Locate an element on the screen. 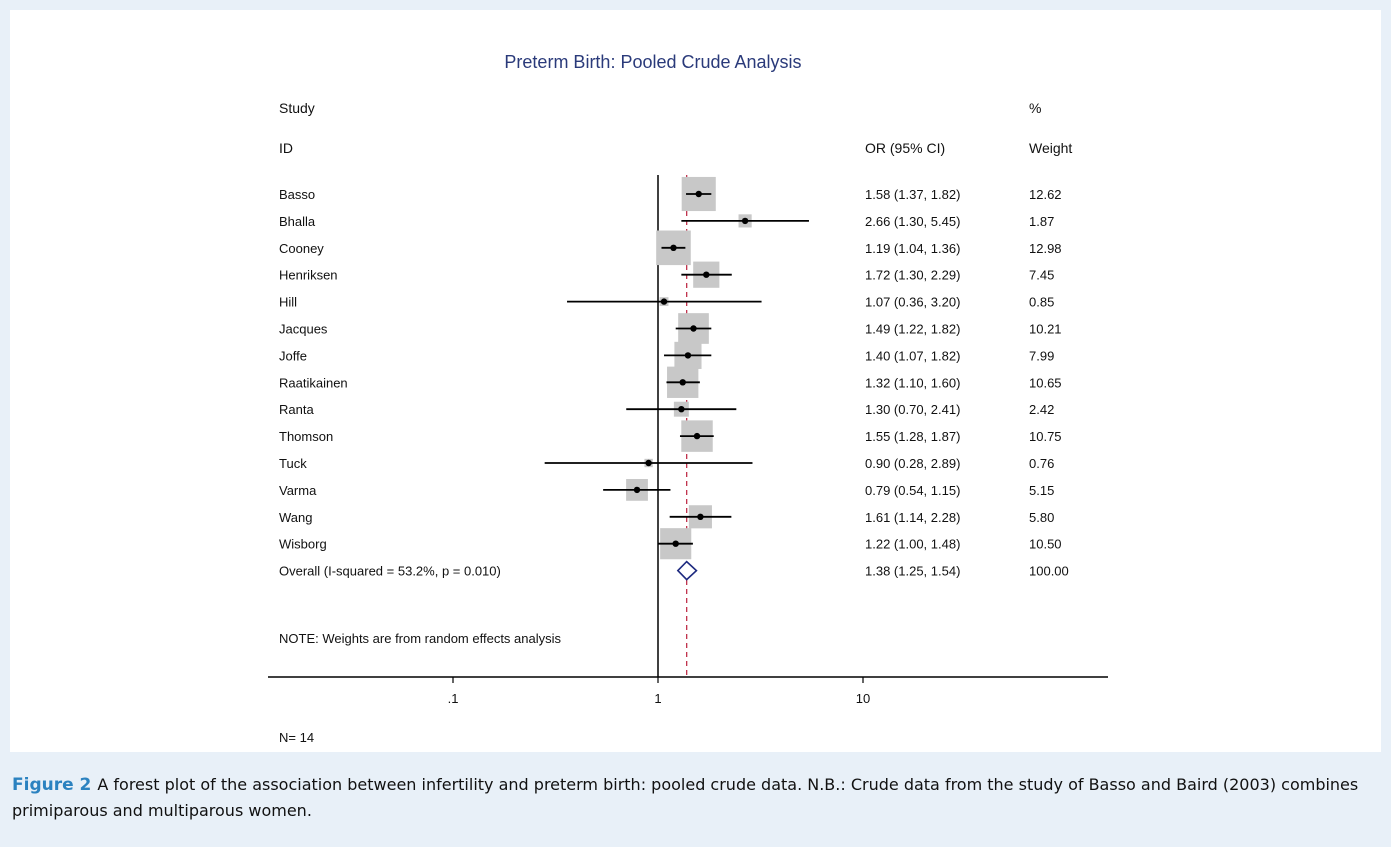  weight-label: 0.85 is located at coordinates (1041, 302).